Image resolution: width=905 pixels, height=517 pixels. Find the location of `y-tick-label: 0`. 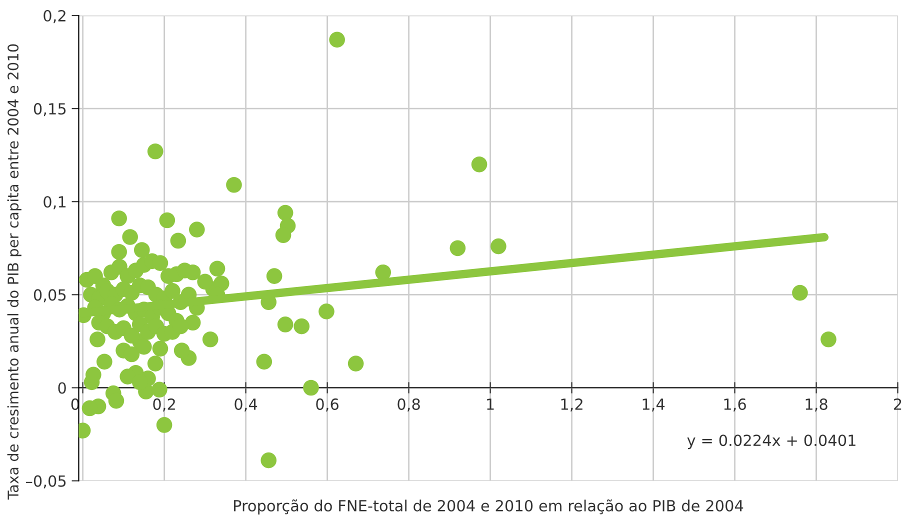

y-tick-label: 0 is located at coordinates (62, 388).